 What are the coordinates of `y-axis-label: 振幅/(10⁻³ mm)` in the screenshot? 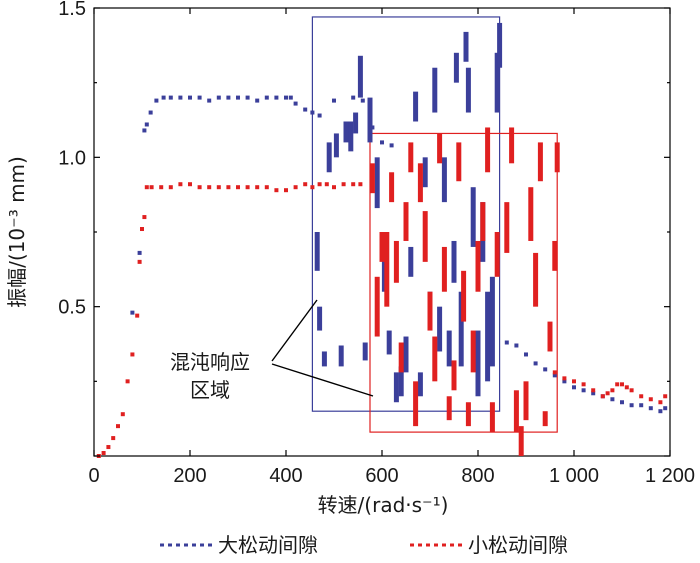 It's located at (17, 232).